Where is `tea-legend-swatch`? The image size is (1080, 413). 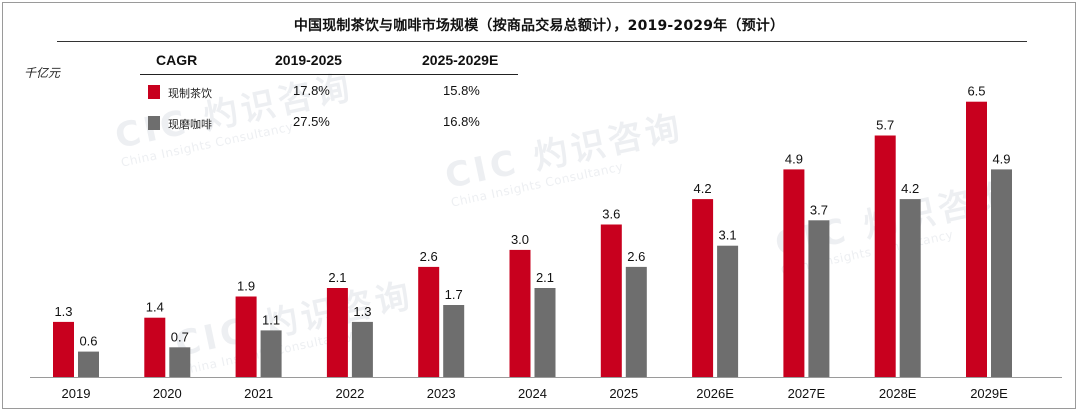
tea-legend-swatch is located at coordinates (154, 92).